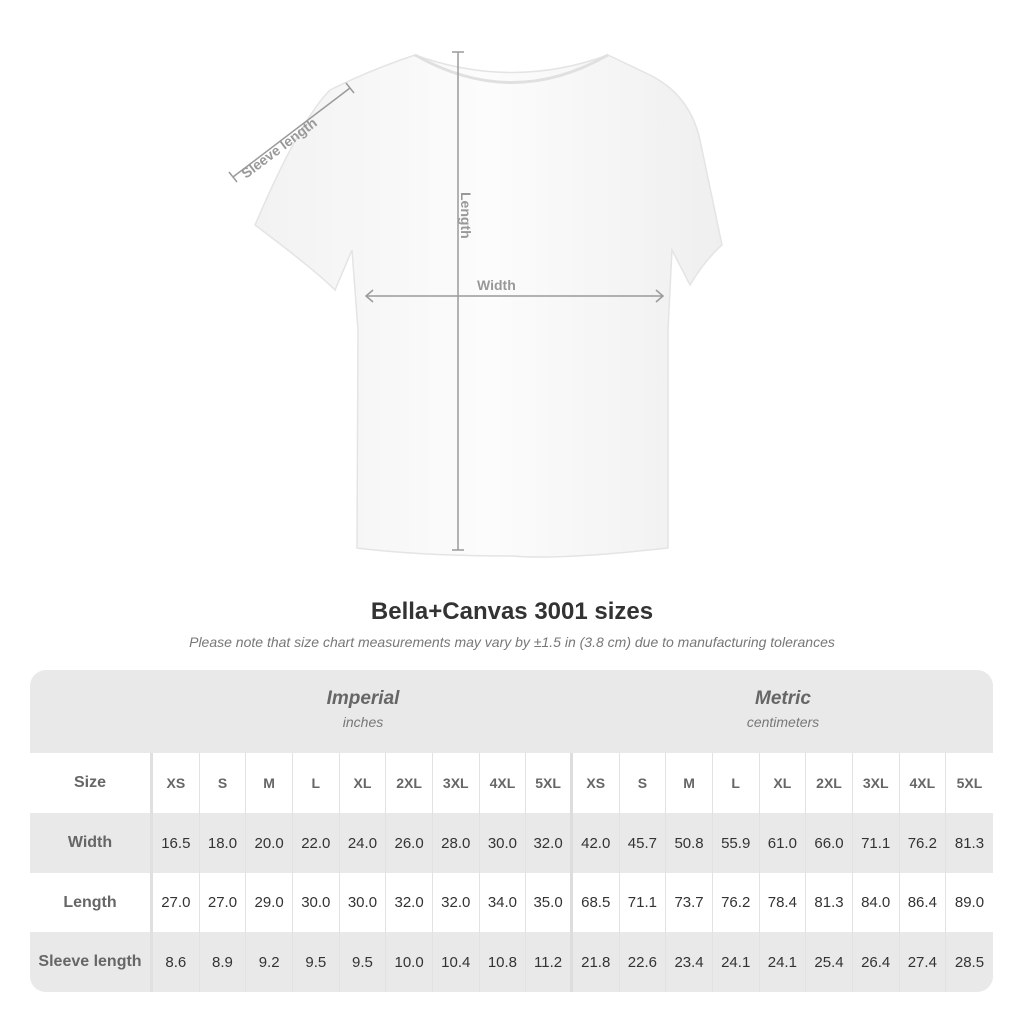 The image size is (1024, 1024). What do you see at coordinates (503, 962) in the screenshot?
I see `imperial-value-cell: 10.8` at bounding box center [503, 962].